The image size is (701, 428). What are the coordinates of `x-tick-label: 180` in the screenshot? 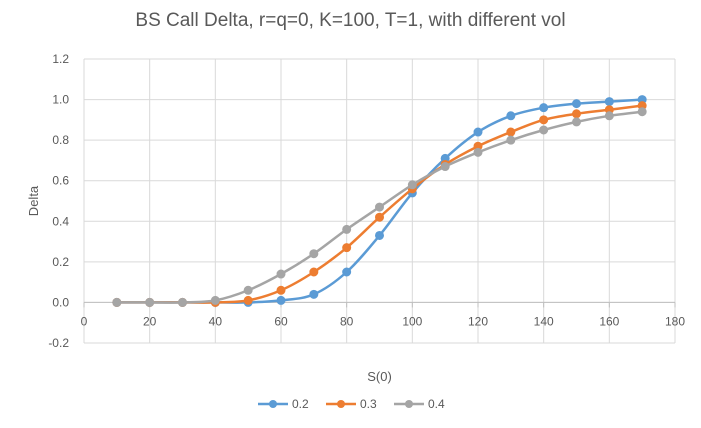 It's located at (675, 321).